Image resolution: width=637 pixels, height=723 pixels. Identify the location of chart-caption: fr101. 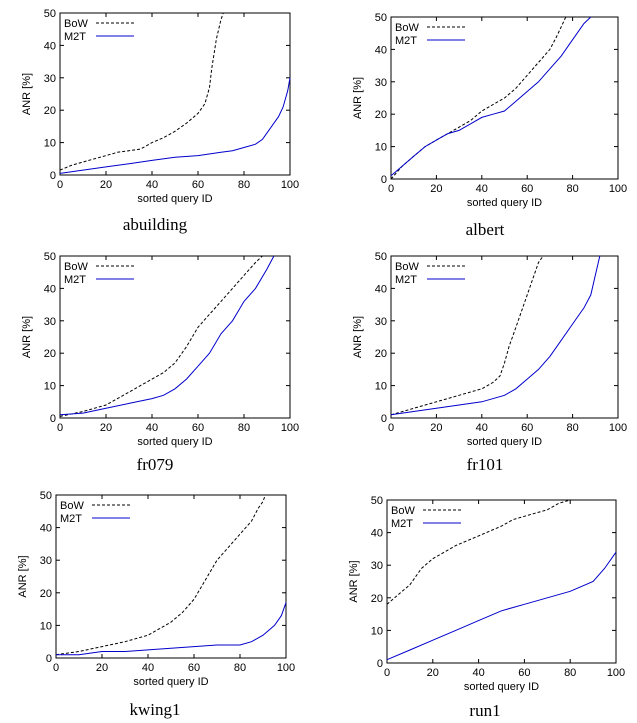
(485, 464).